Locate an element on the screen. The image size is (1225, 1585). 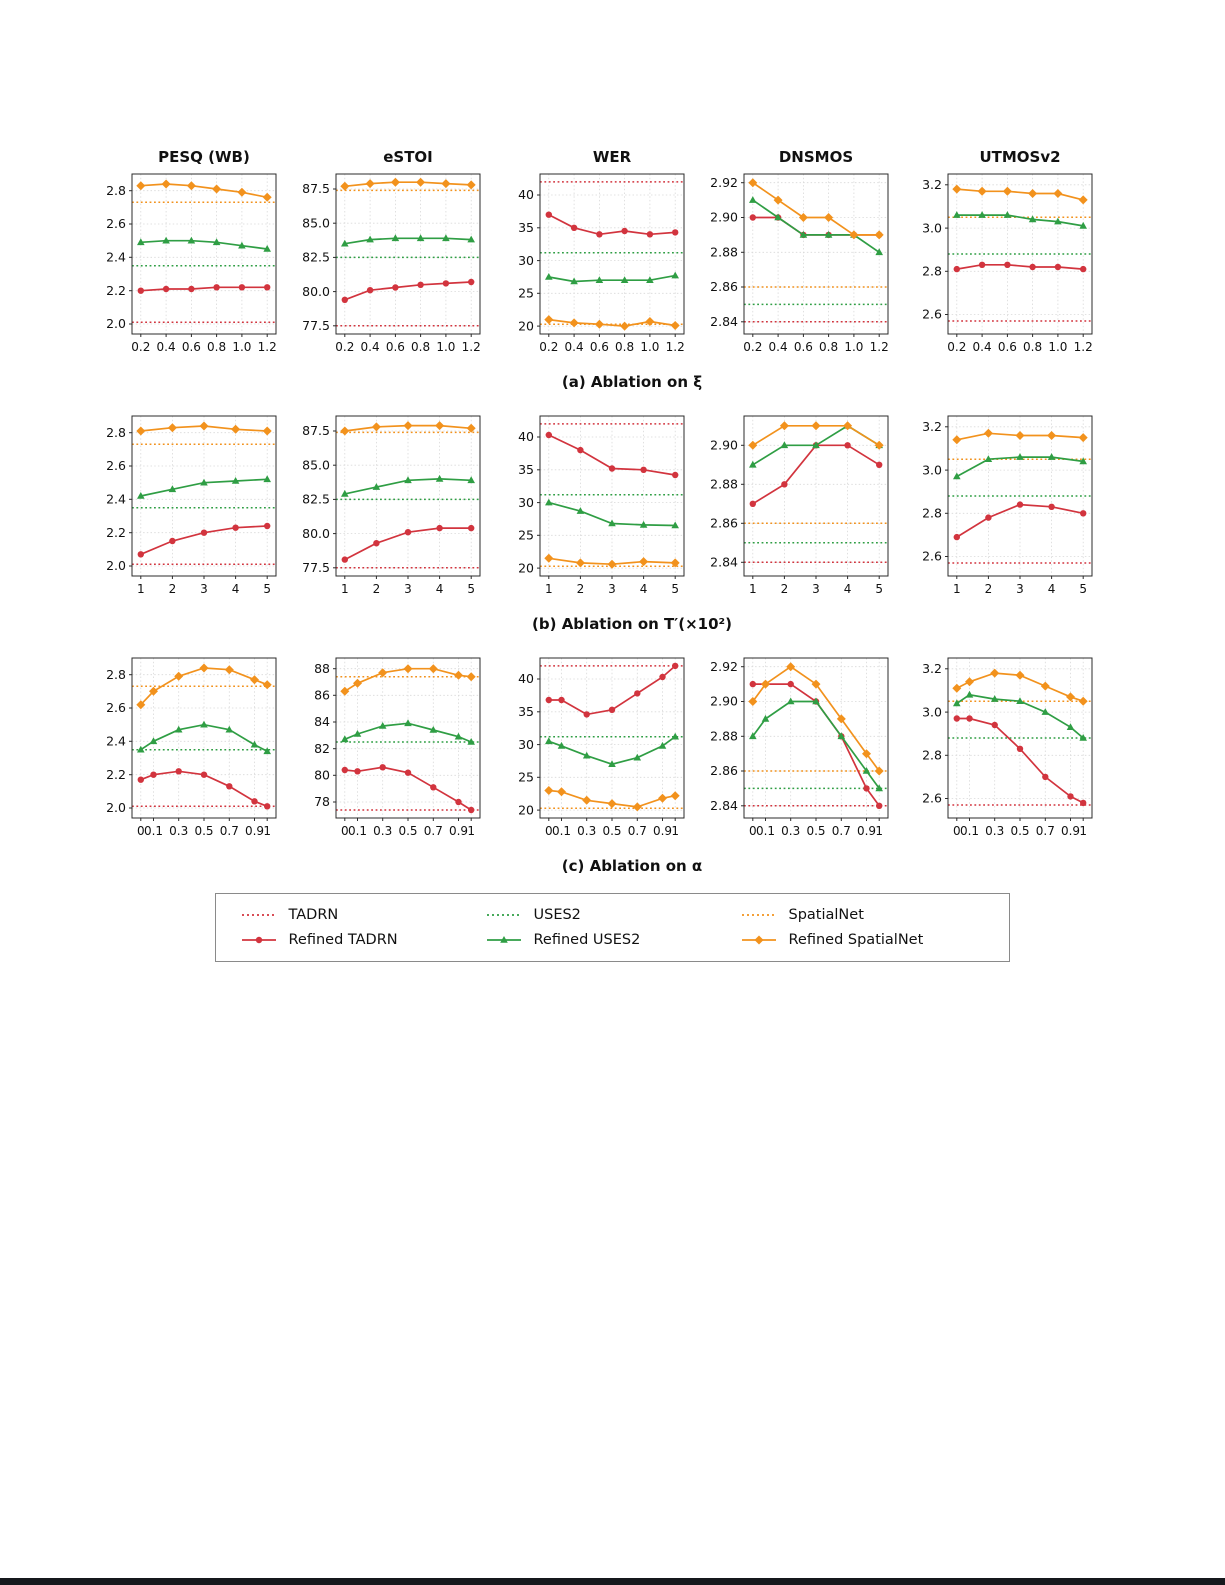
chart-svg: 20 25 30 35 40 1 2 3 4 5 is located at coordinates (601, 505).